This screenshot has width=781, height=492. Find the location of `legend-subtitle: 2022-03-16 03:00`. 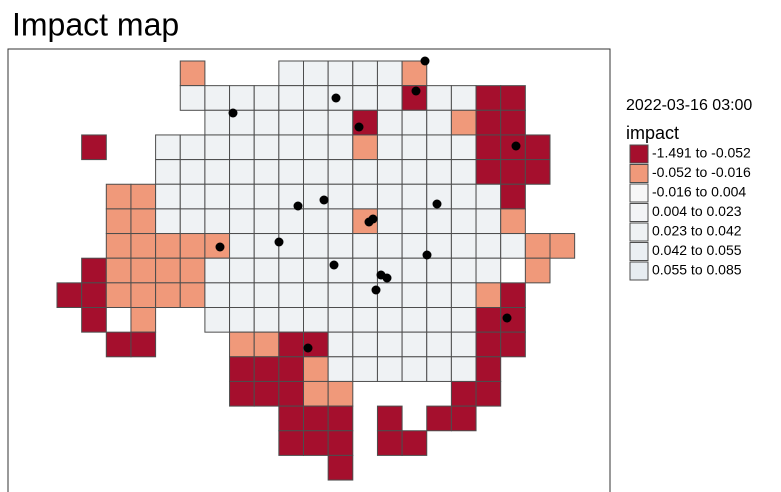

legend-subtitle: 2022-03-16 03:00 is located at coordinates (689, 105).